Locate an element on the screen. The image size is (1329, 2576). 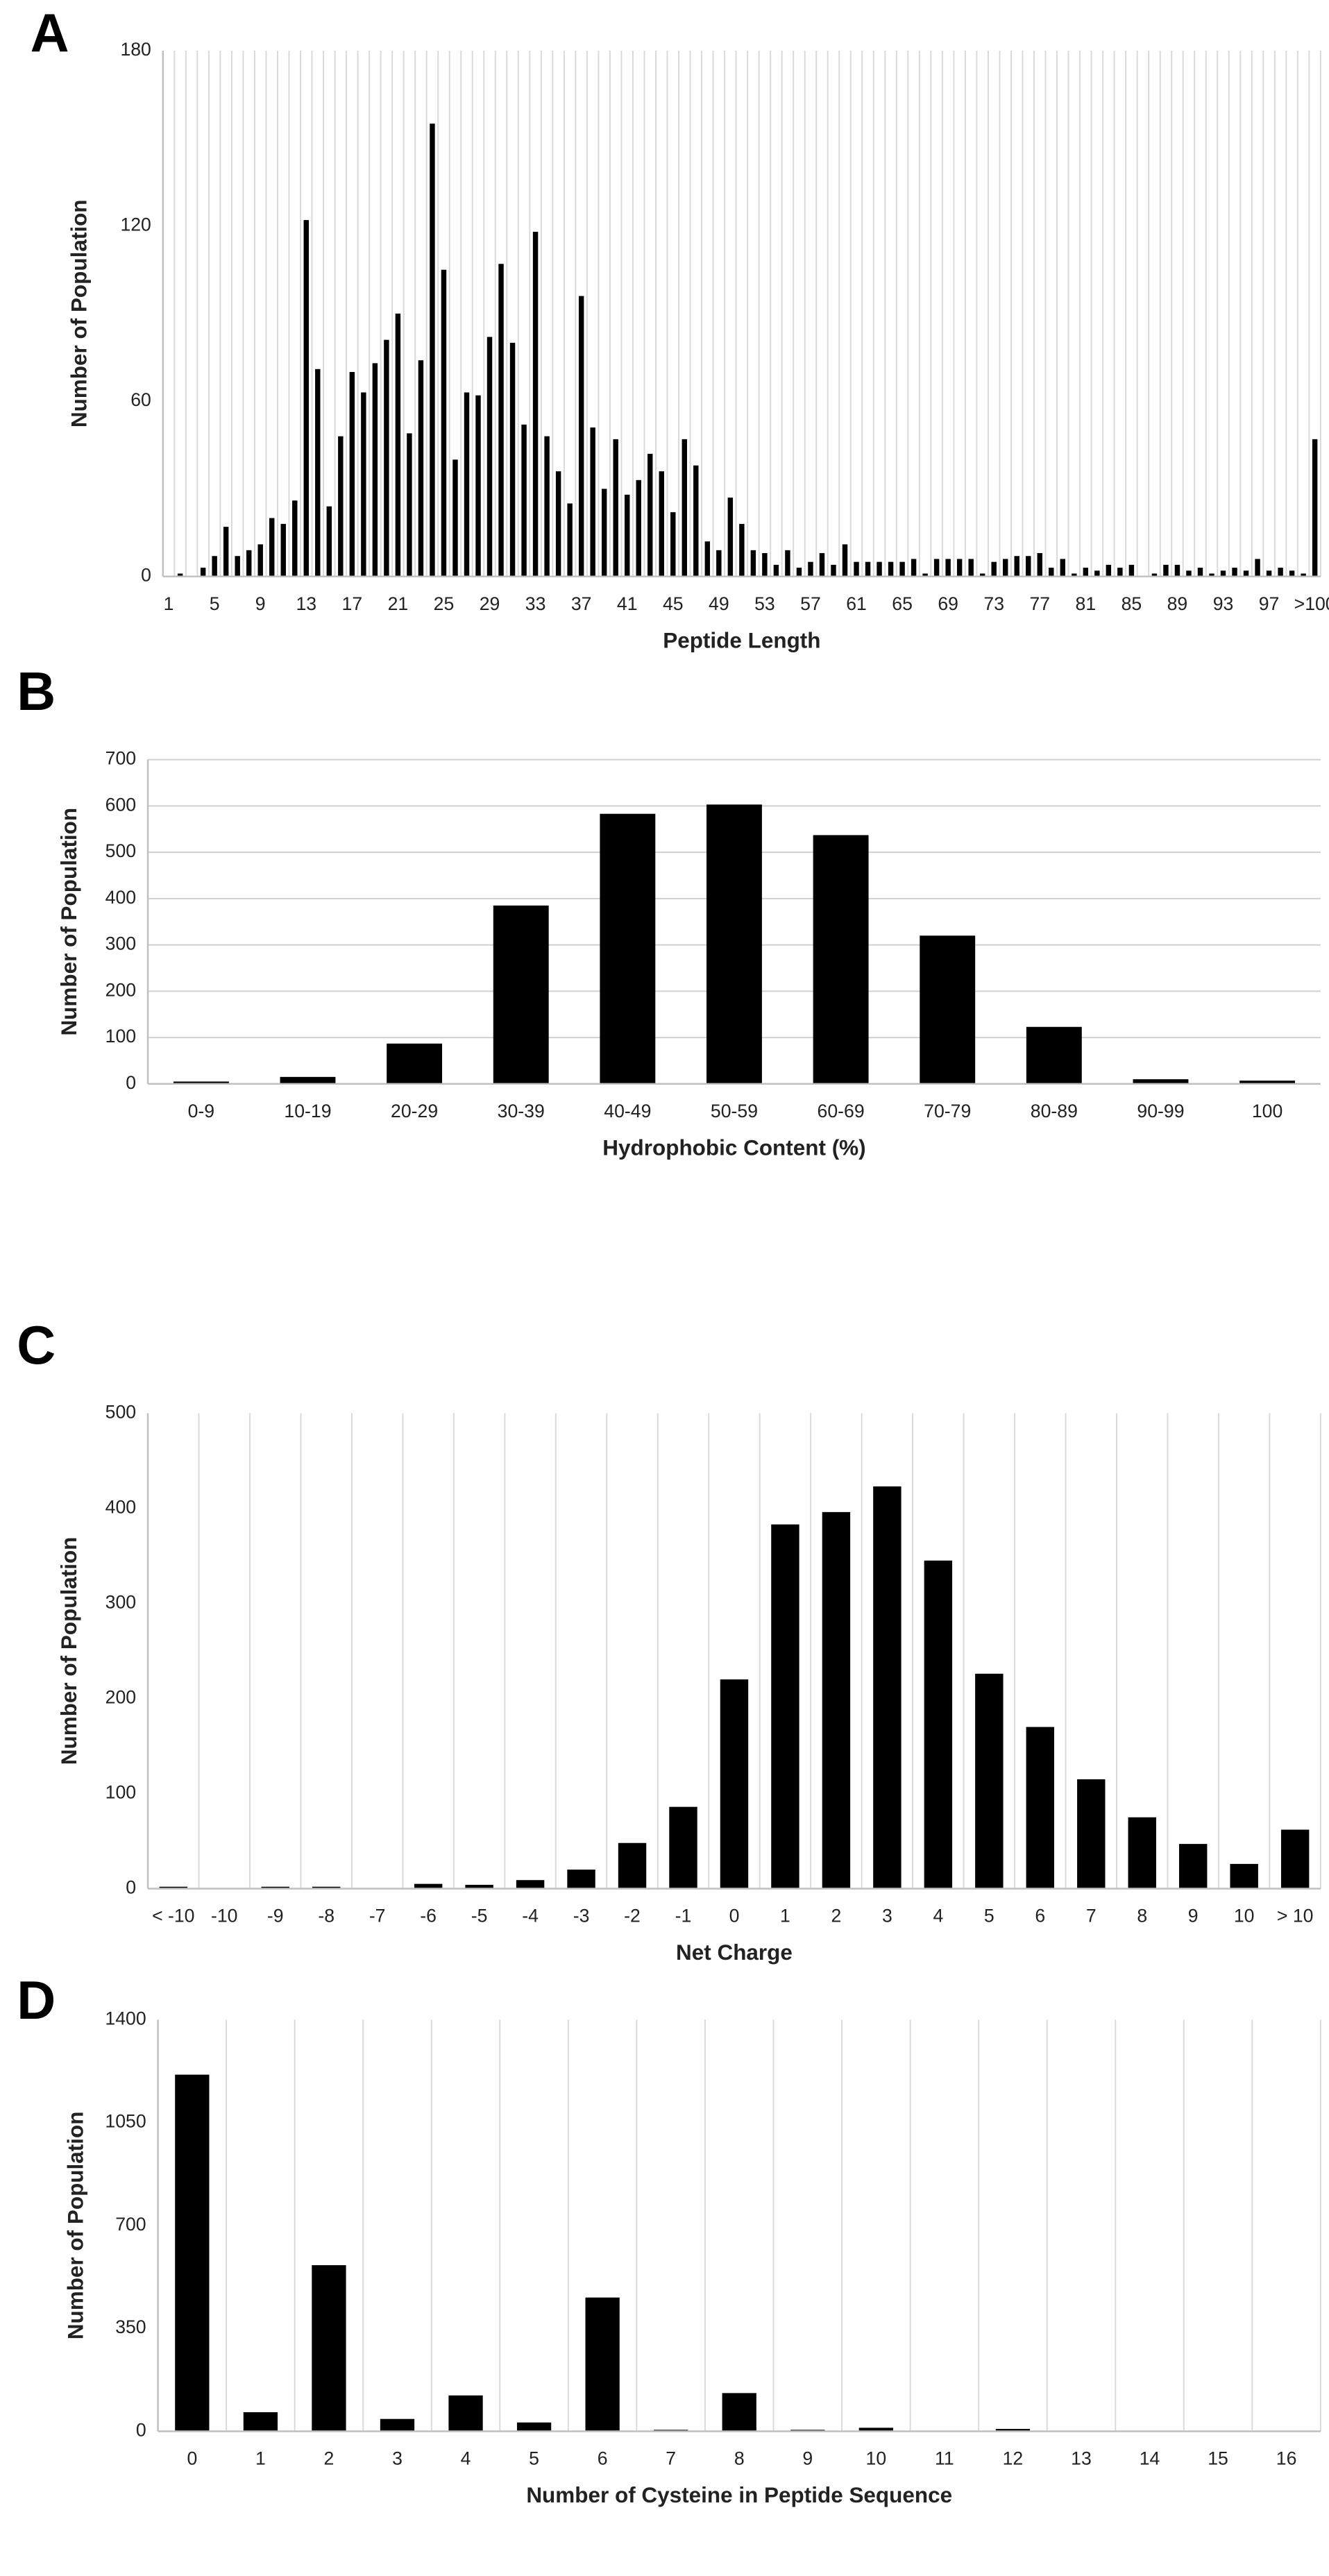
x-tick-label: 70-79 is located at coordinates (948, 1111).